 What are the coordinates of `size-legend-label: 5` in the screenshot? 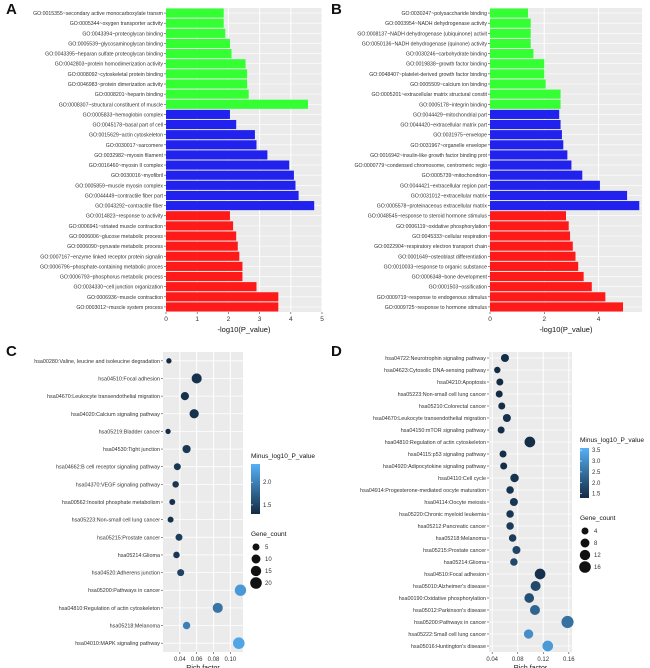 It's located at (267, 548).